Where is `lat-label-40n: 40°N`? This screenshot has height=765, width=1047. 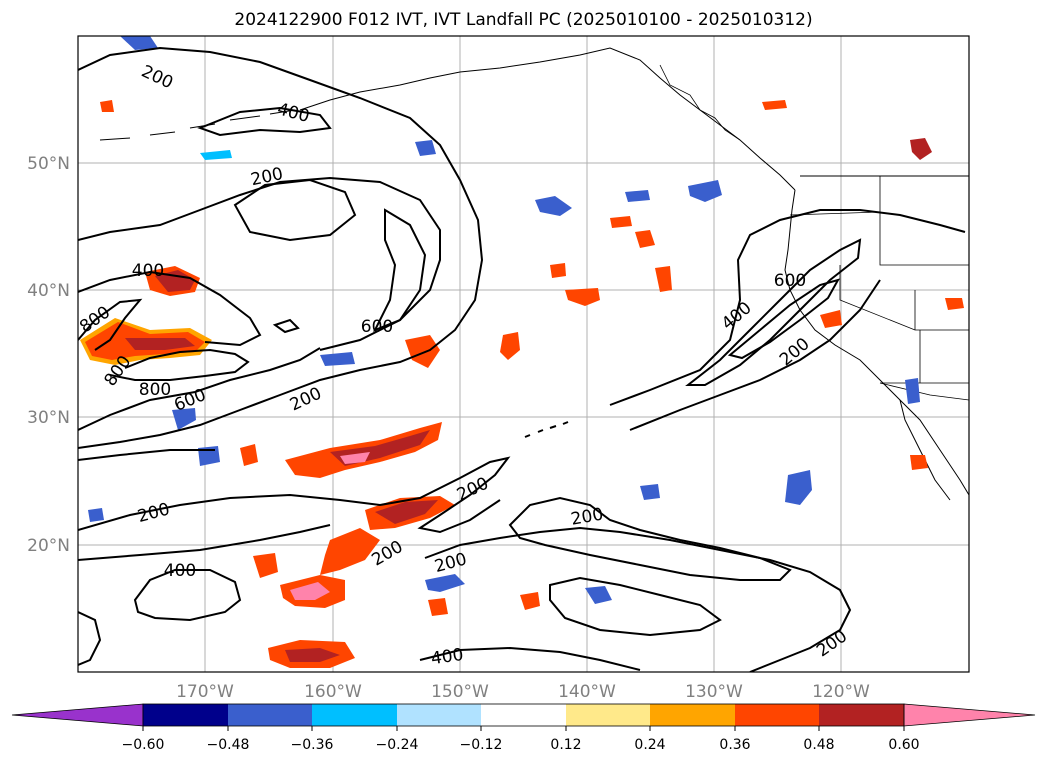
lat-label-40n: 40°N is located at coordinates (48, 291).